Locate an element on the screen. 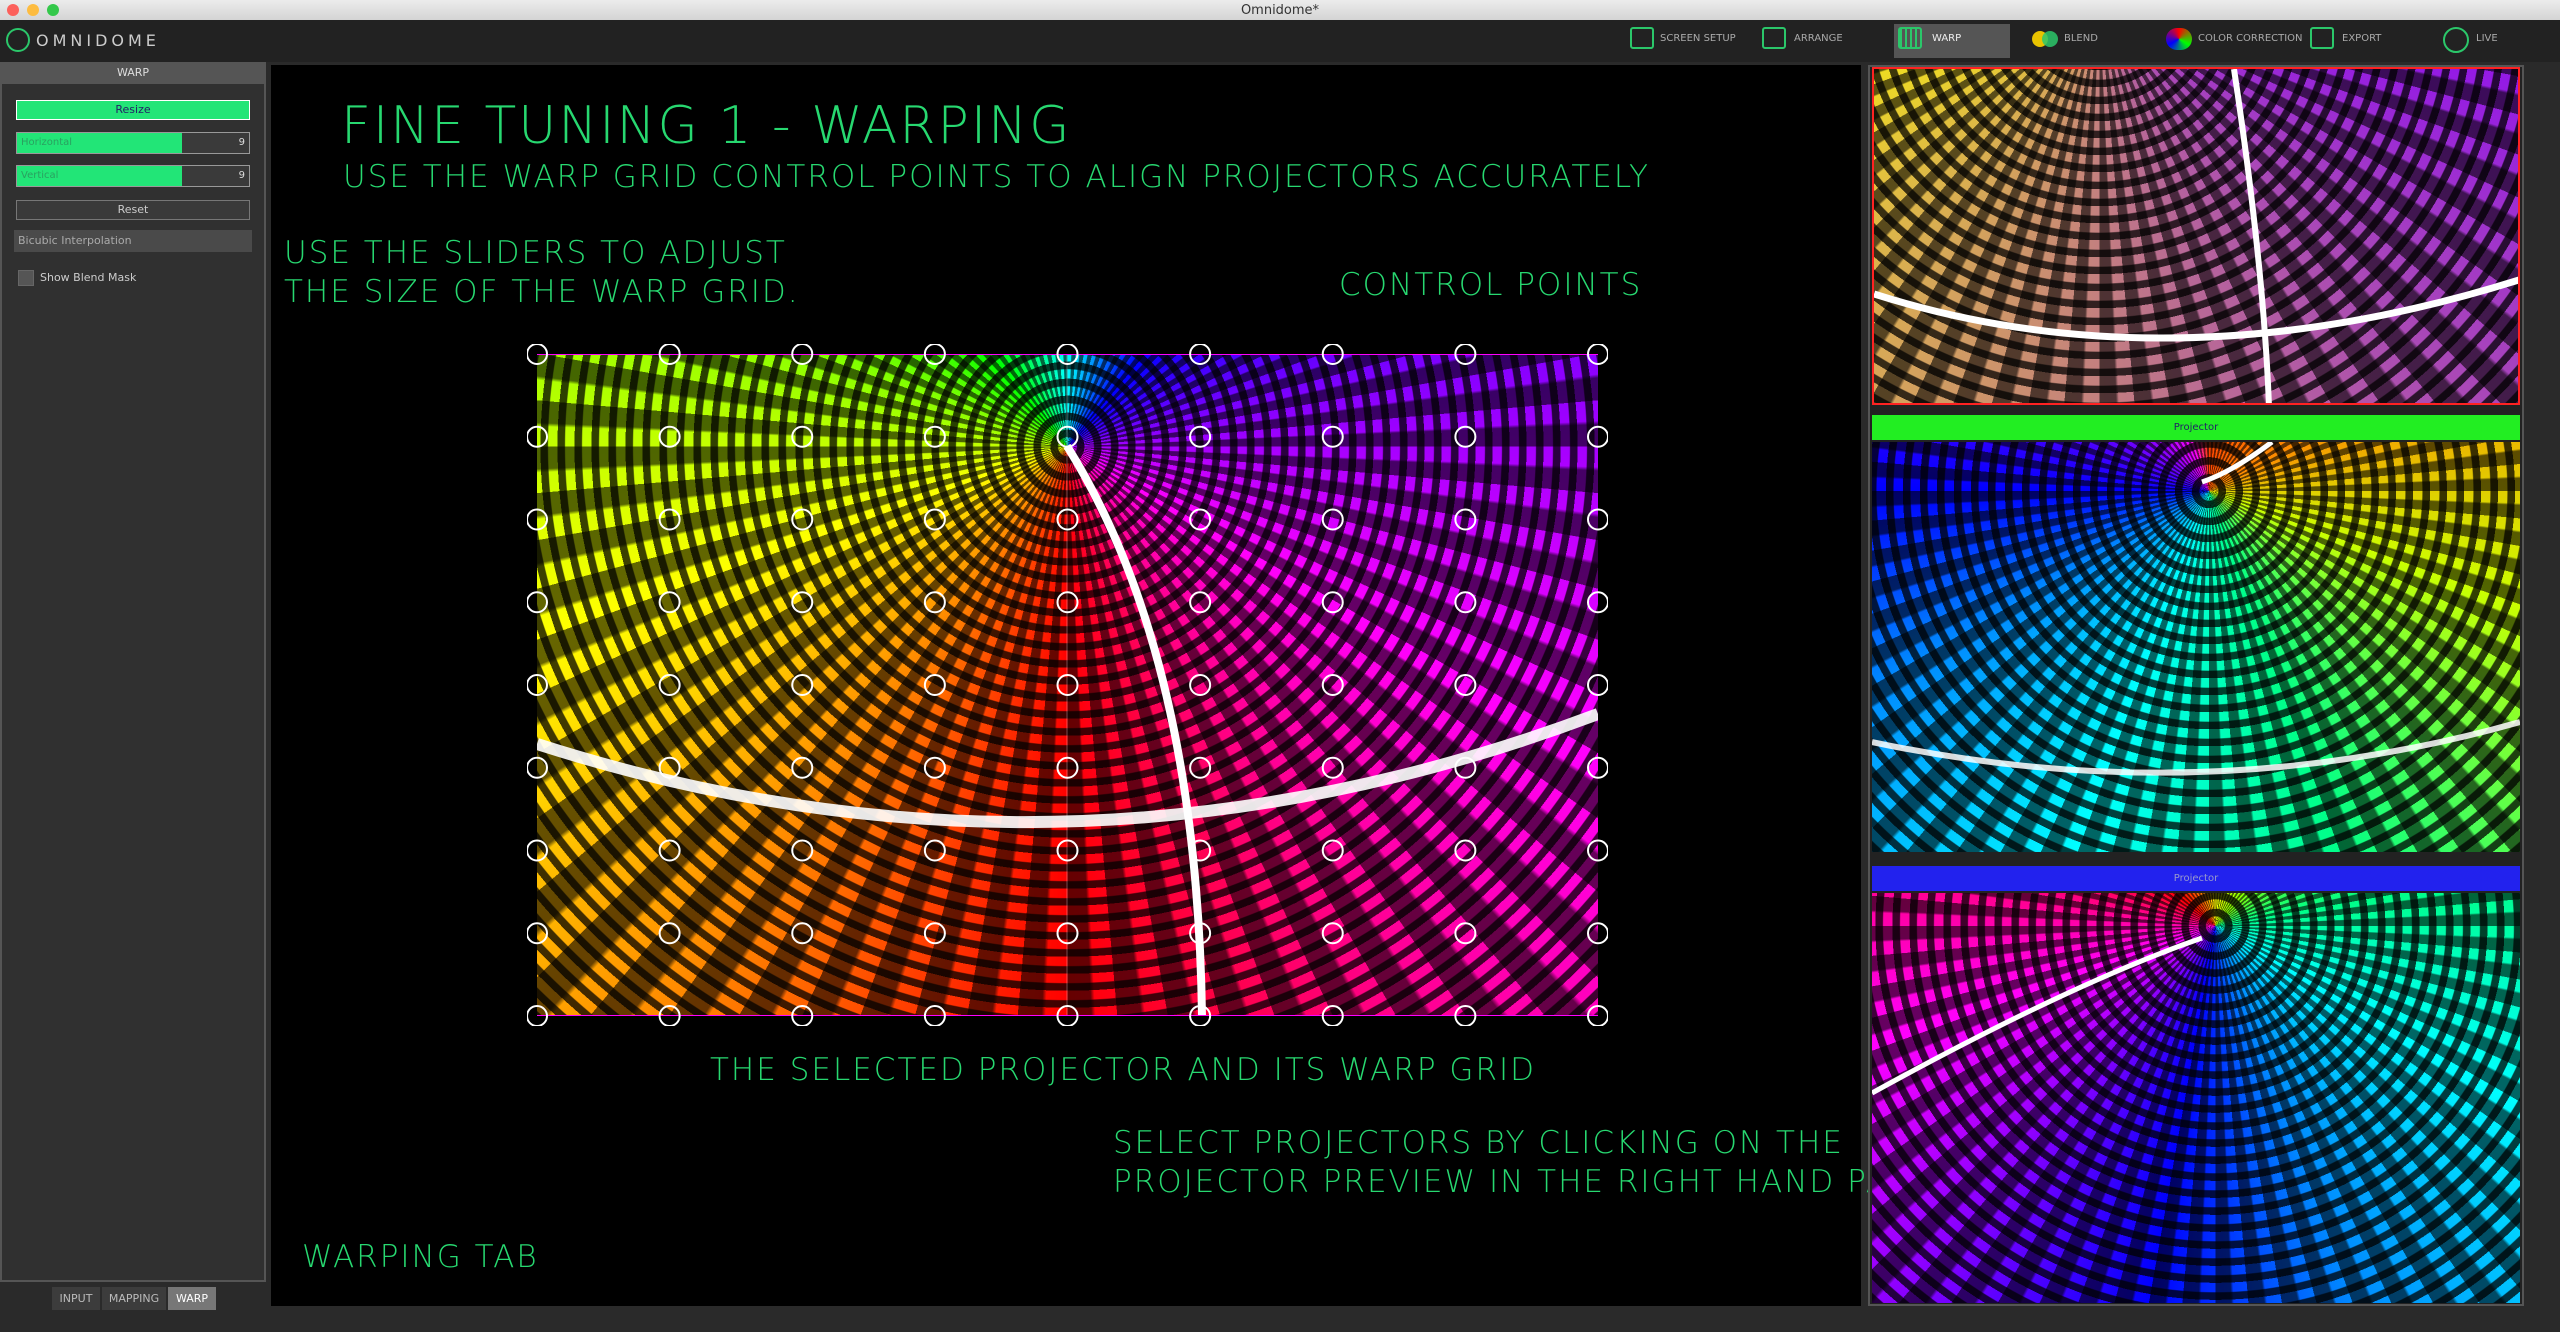  slider: Vertical 9 is located at coordinates (133, 176).